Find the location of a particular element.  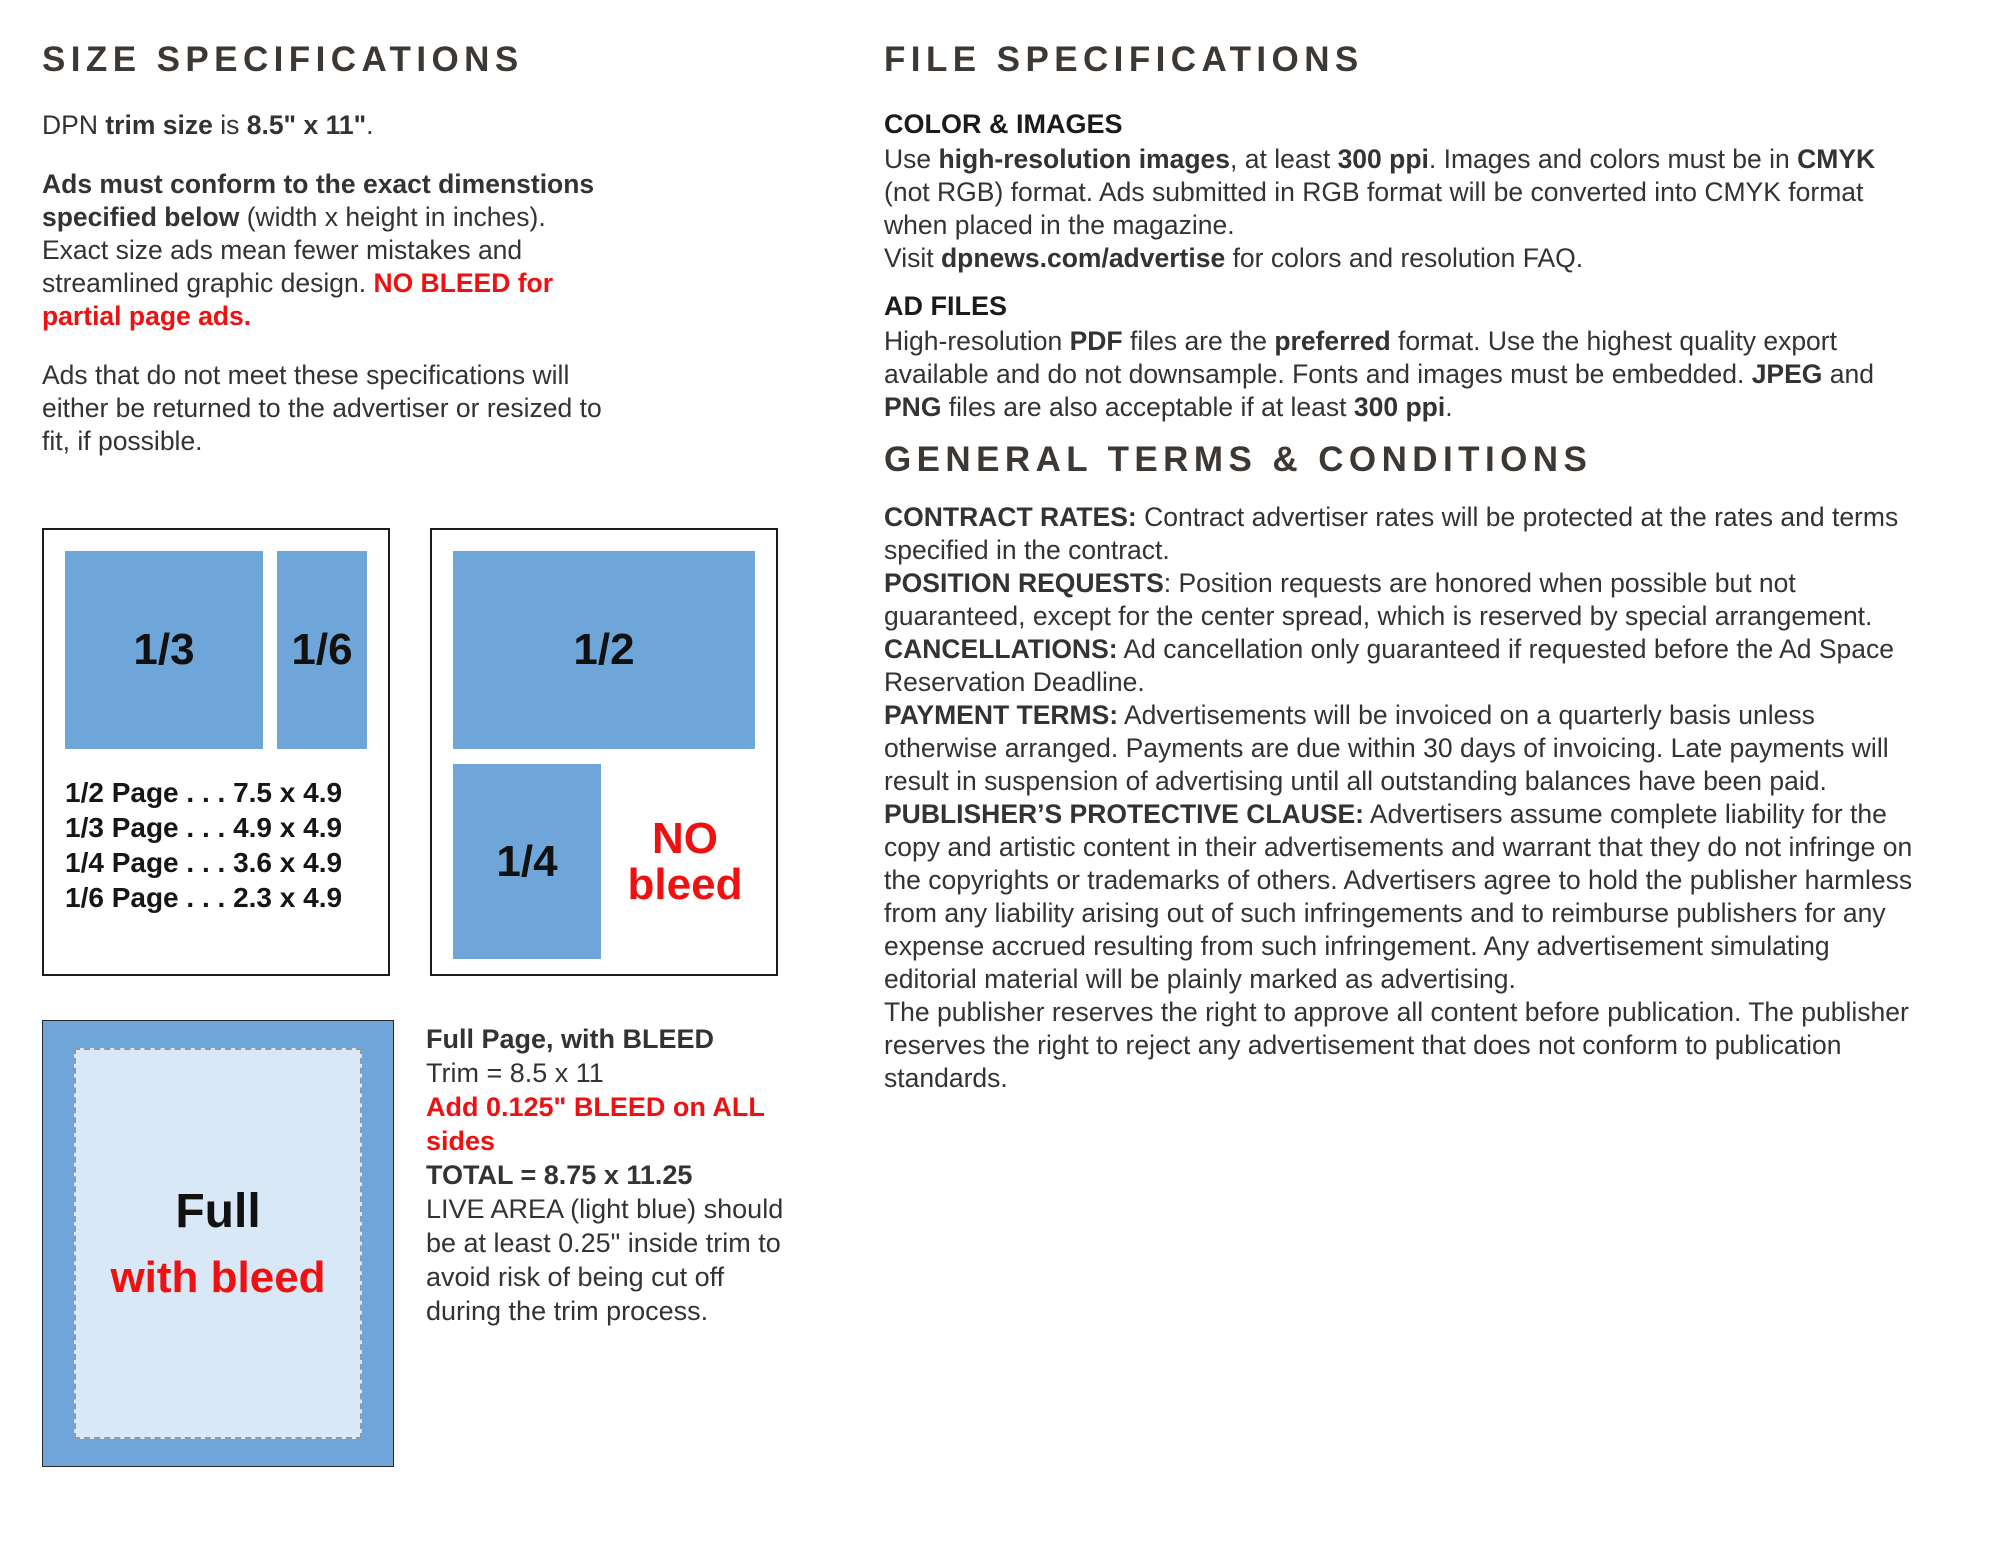

text-segment: Full Page, with BLEED is located at coordinates (570, 1039).